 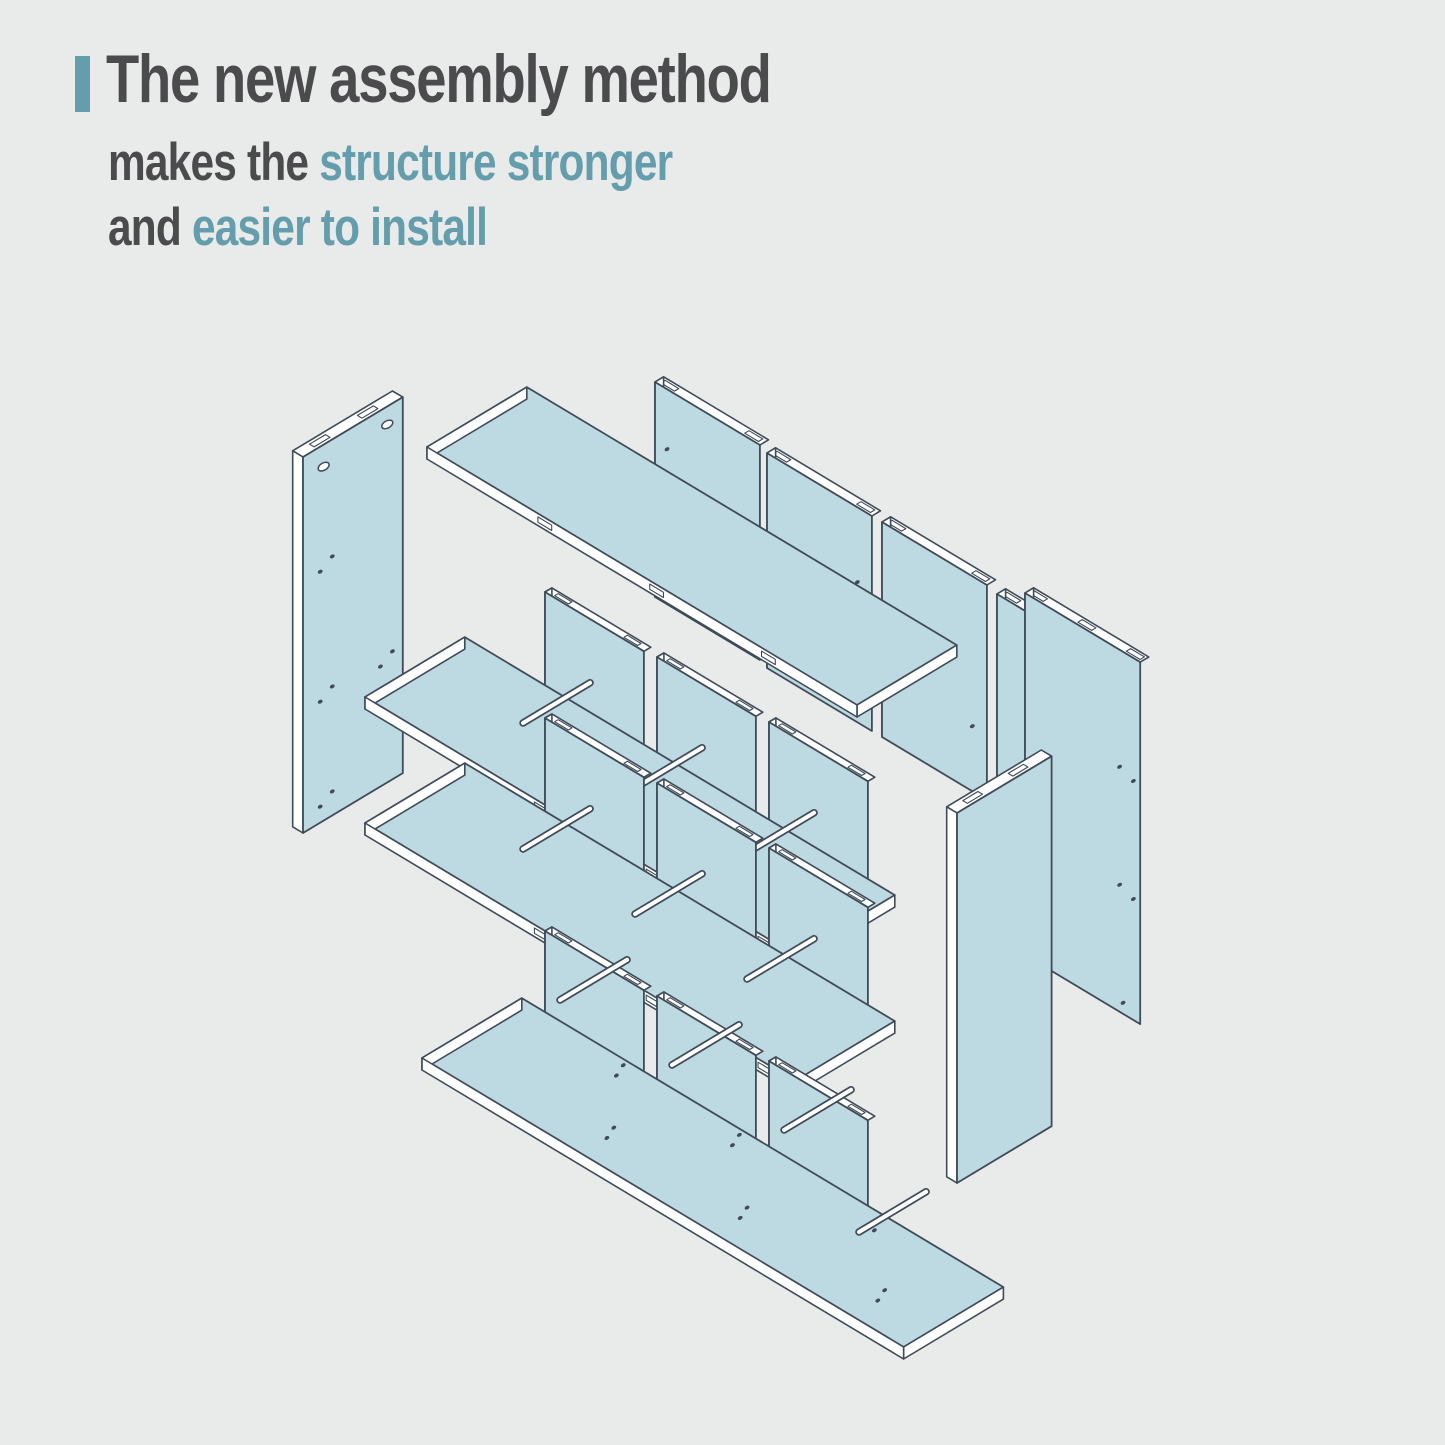 I want to click on pin-c2, so click(x=705, y=1045).